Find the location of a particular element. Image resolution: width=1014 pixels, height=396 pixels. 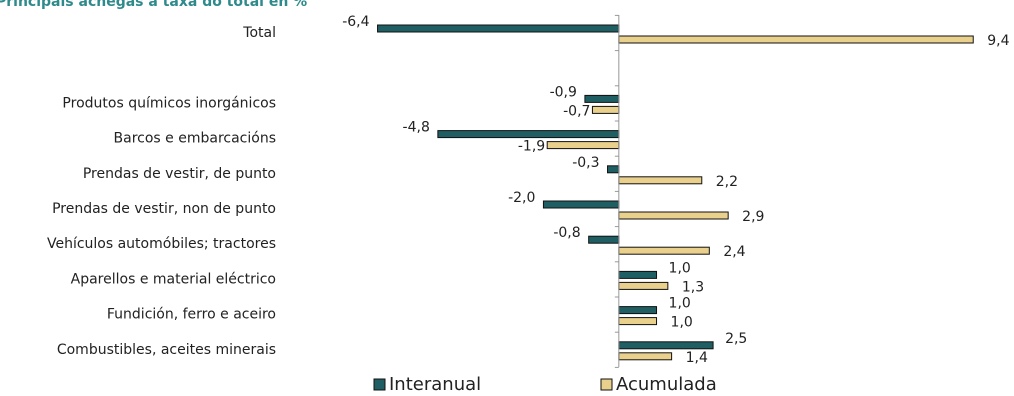

legend-label: Interanual is located at coordinates (435, 384).